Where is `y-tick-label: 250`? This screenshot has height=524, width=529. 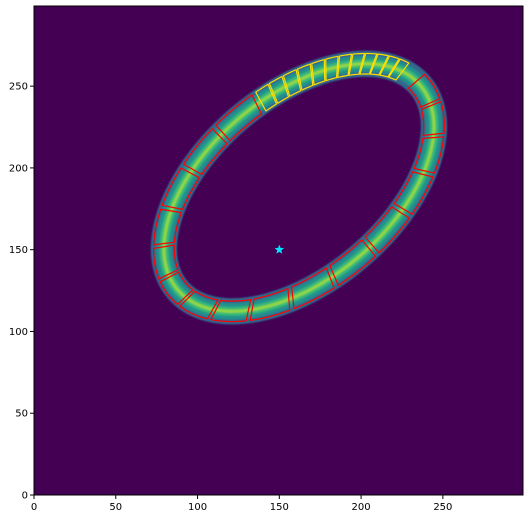 y-tick-label: 250 is located at coordinates (18, 87).